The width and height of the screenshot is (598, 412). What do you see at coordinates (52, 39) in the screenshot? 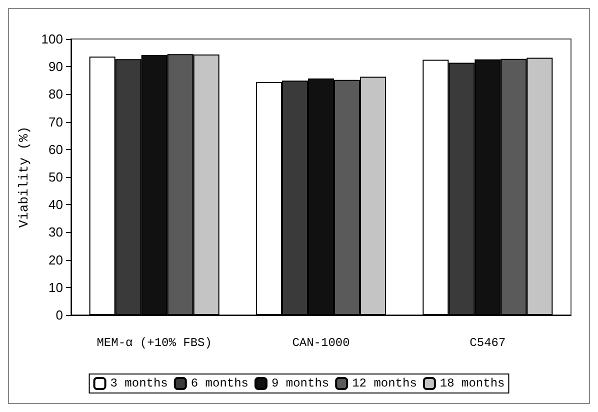
I see `y-tick-label: 100` at bounding box center [52, 39].